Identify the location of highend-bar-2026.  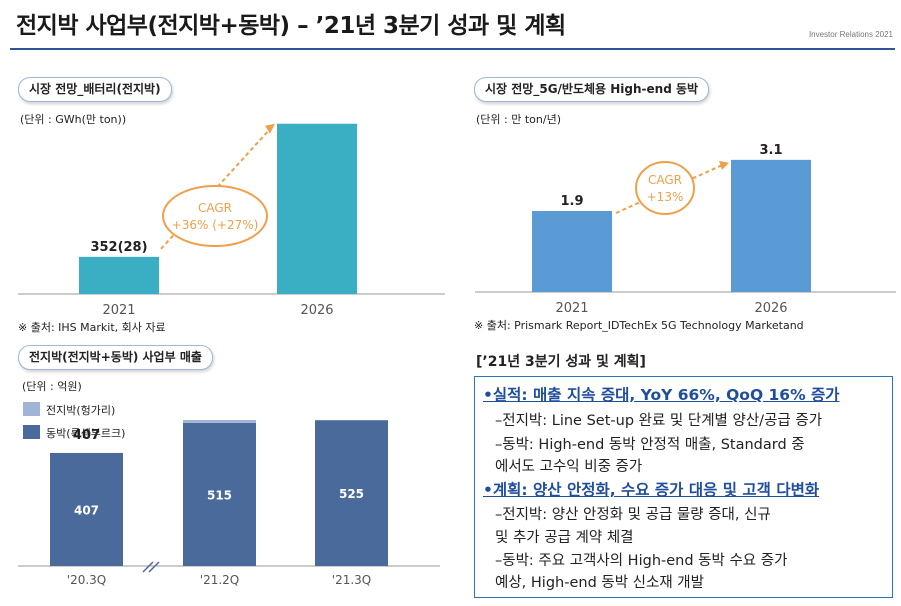
(771, 225).